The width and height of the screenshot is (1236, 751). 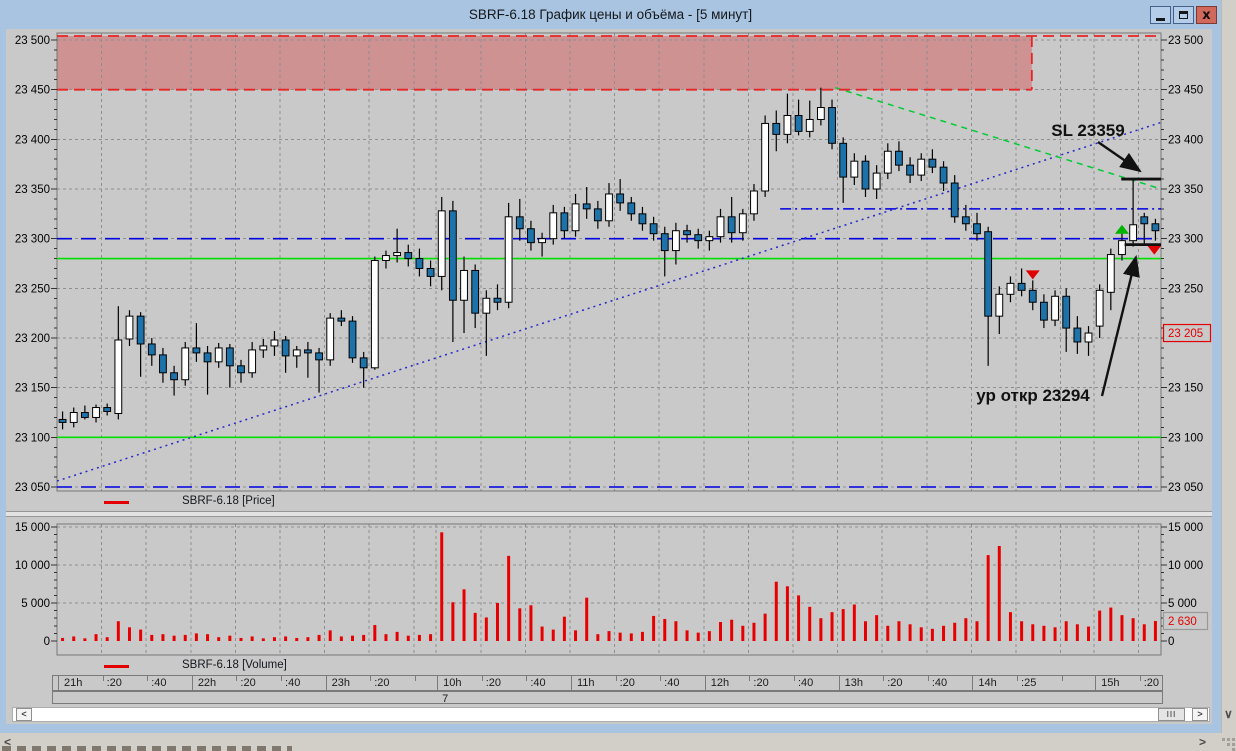 I want to click on close-icon: x, so click(x=1206, y=15).